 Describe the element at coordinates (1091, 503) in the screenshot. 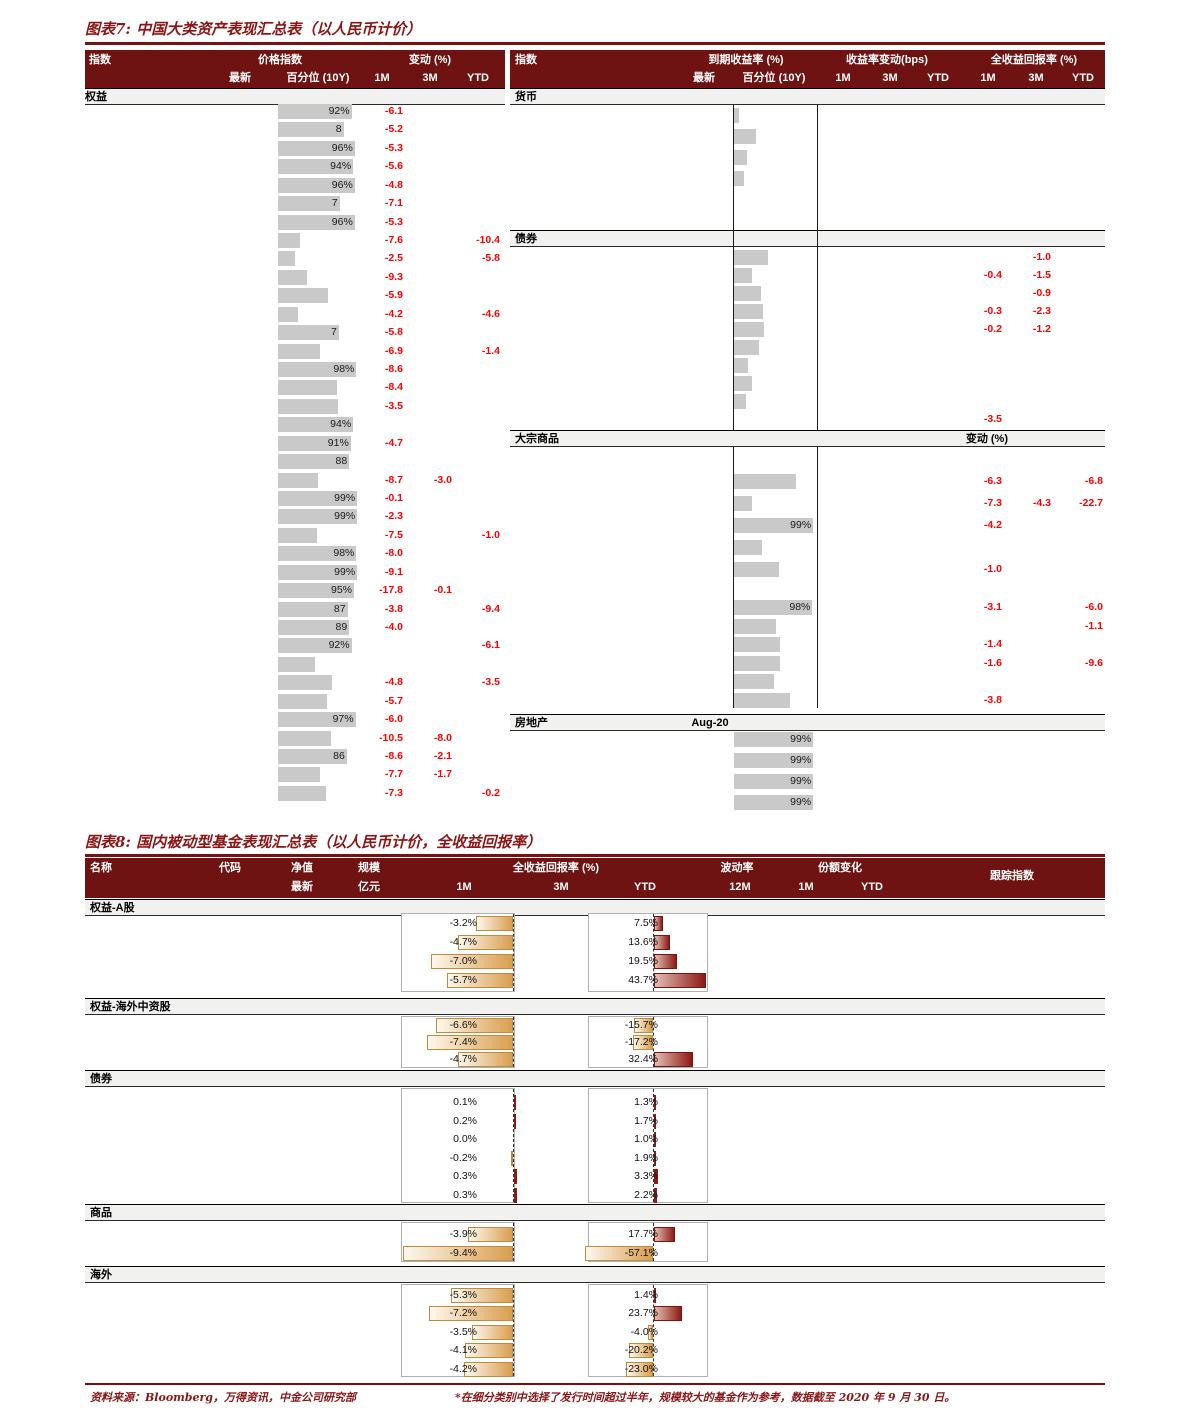

I see `return-ytd: -22.7` at that location.